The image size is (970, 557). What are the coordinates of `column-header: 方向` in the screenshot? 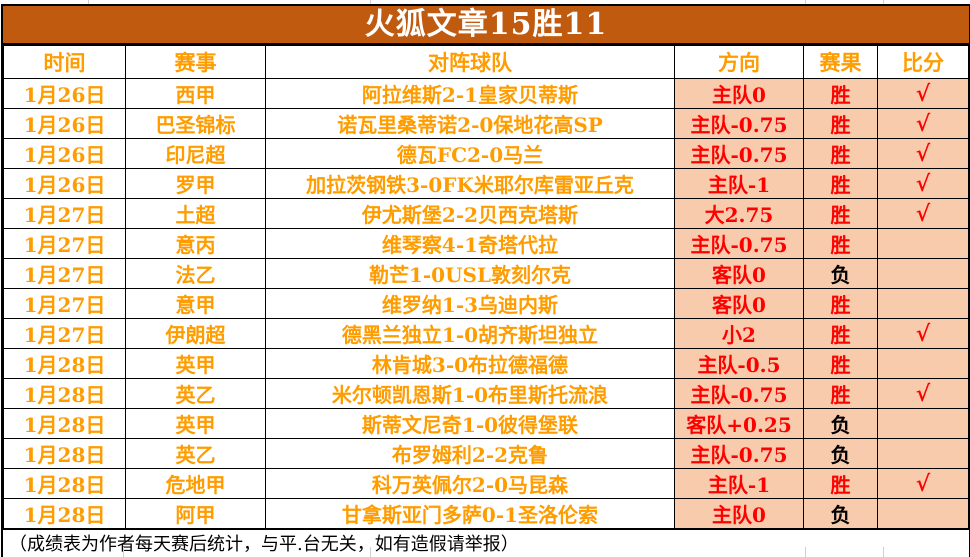 It's located at (739, 62).